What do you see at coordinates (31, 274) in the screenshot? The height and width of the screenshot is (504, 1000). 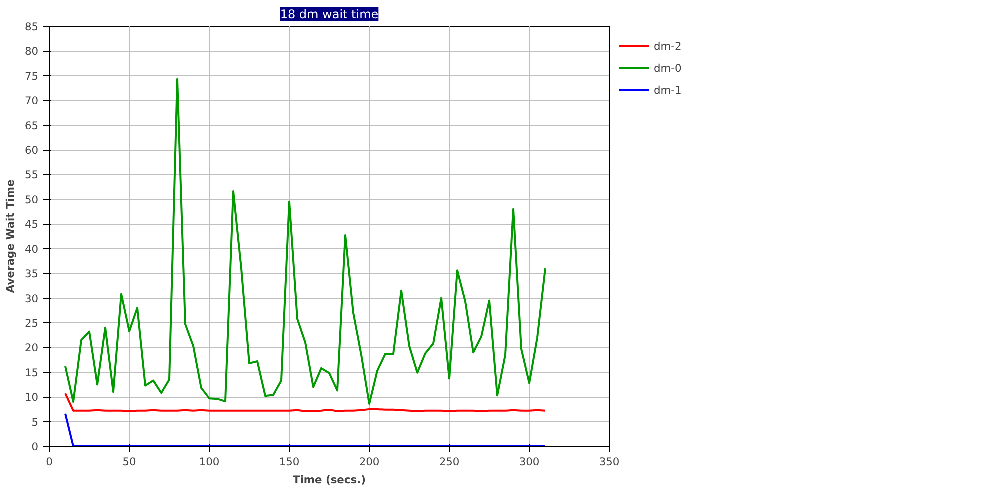 I see `y-tick-label: 35` at bounding box center [31, 274].